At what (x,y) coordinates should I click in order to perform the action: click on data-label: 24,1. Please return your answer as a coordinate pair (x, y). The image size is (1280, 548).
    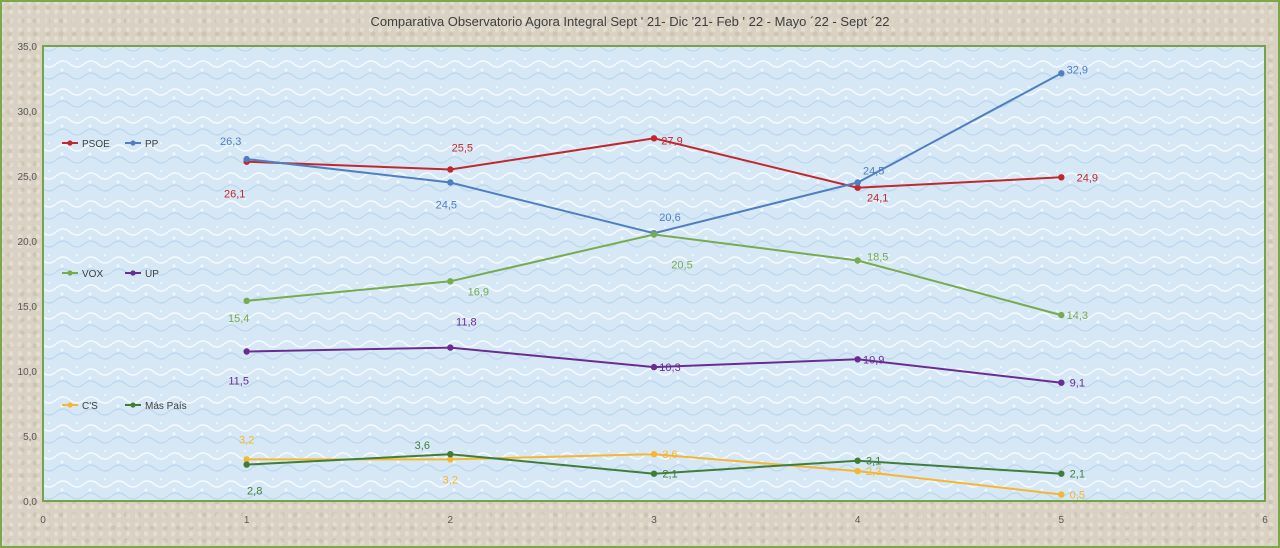
    Looking at the image, I should click on (877, 199).